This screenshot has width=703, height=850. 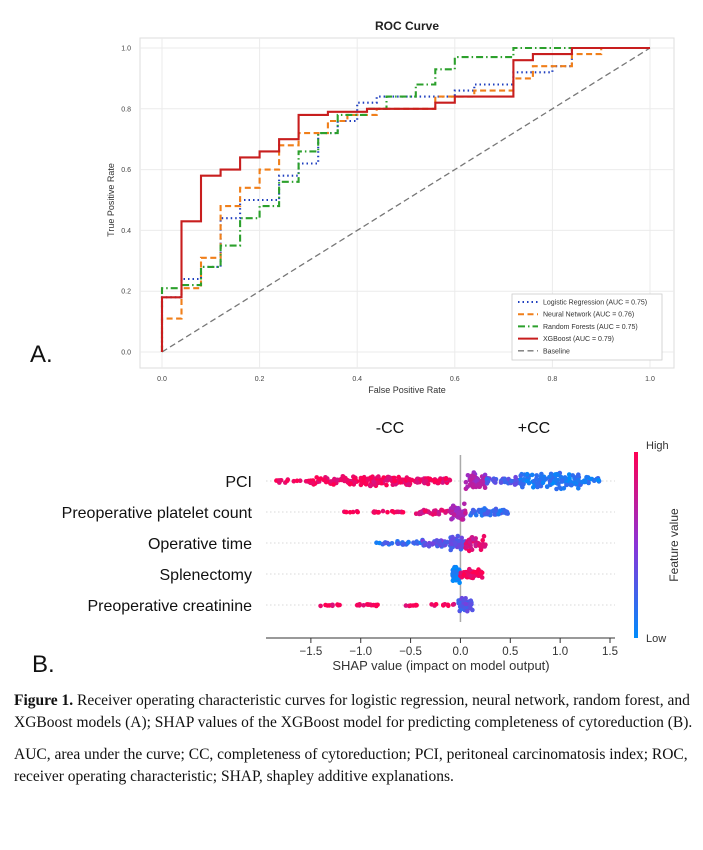 What do you see at coordinates (442, 647) in the screenshot?
I see `shap-x-axis: −1.5 −1.0 −0.5 0.0 0.5 1.0 1.5` at bounding box center [442, 647].